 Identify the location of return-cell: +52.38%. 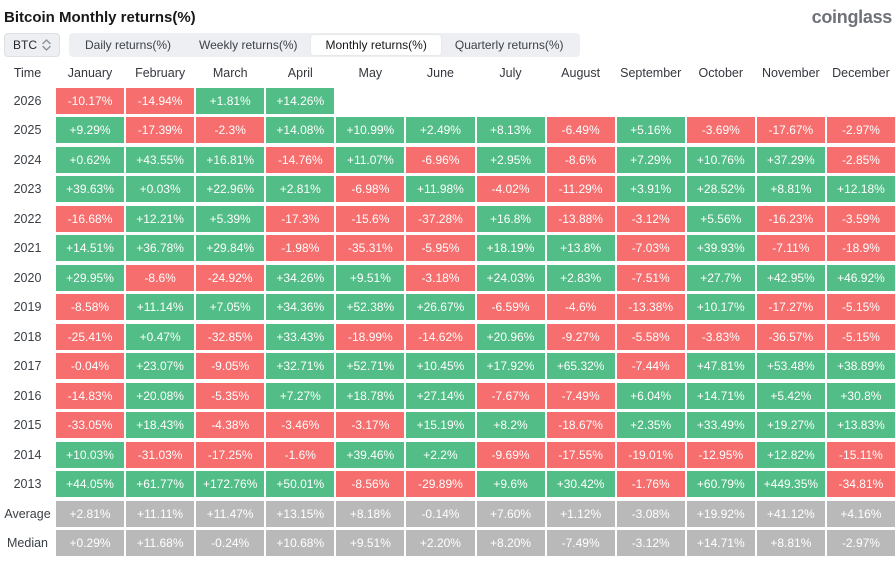
(370, 307).